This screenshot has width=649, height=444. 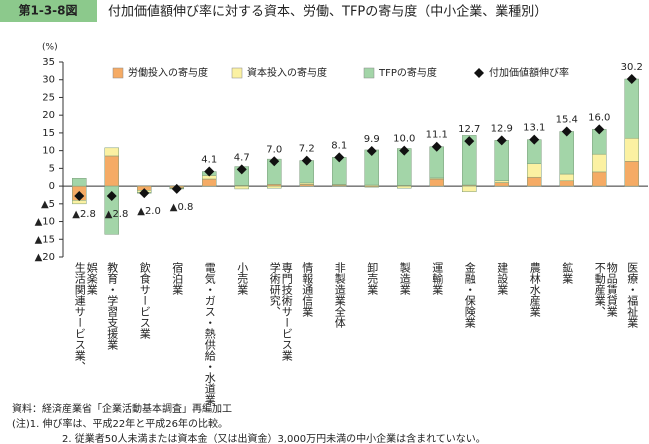 What do you see at coordinates (632, 67) in the screenshot?
I see `data-label: 30.2` at bounding box center [632, 67].